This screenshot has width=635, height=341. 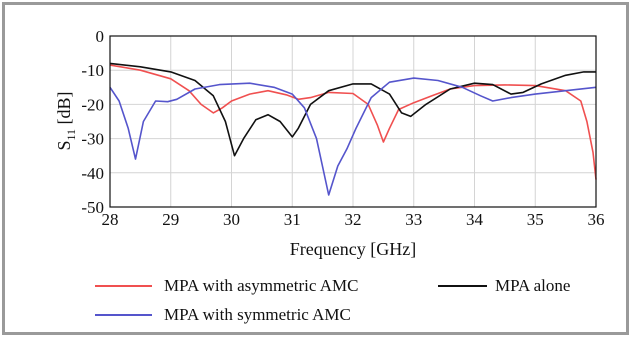 What do you see at coordinates (292, 219) in the screenshot?
I see `x-tick-label: 31` at bounding box center [292, 219].